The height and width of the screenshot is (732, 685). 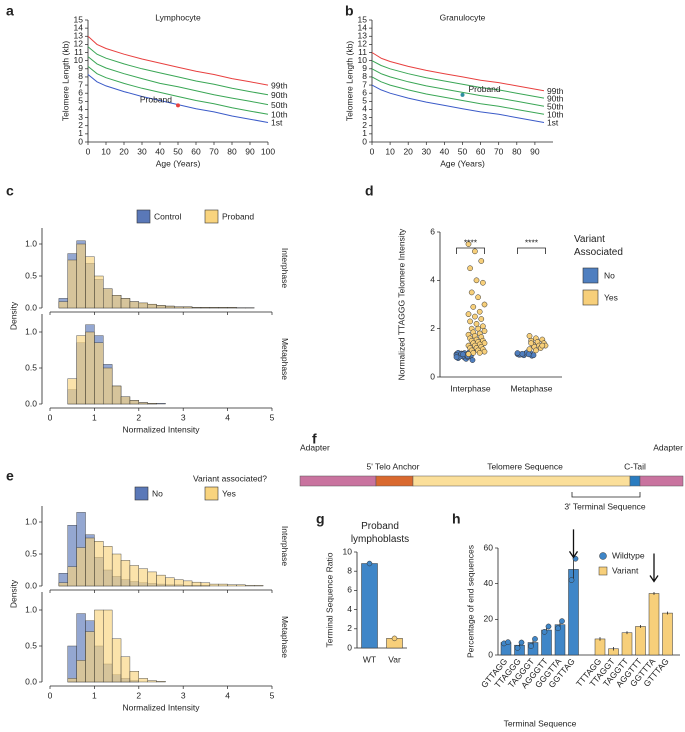 I want to click on y-axis-label: Percentage of end sequences, so click(x=470, y=601).